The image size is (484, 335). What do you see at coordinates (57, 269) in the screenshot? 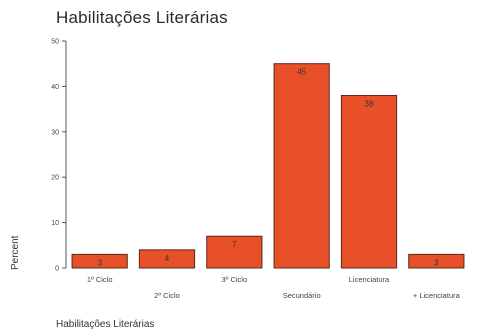
I see `y-tick-label: 0` at bounding box center [57, 269].